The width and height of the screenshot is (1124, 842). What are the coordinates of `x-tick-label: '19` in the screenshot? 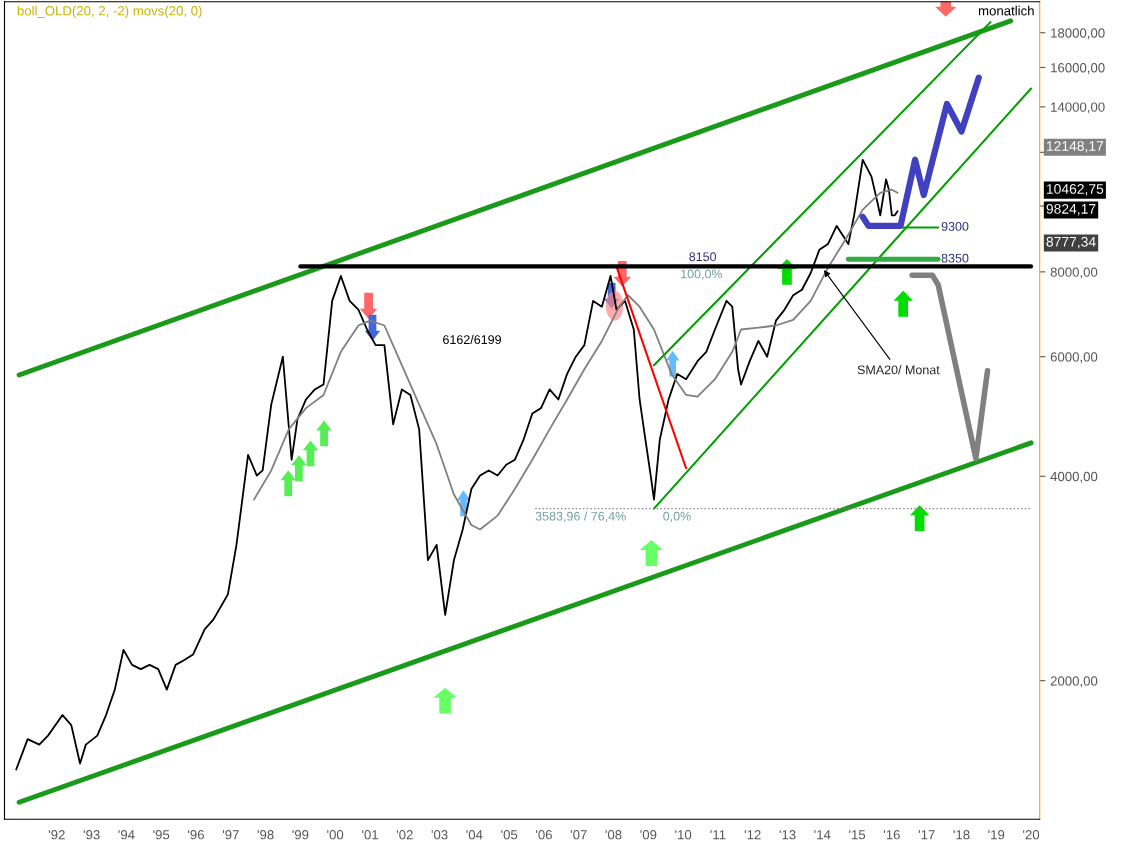 It's located at (996, 835).